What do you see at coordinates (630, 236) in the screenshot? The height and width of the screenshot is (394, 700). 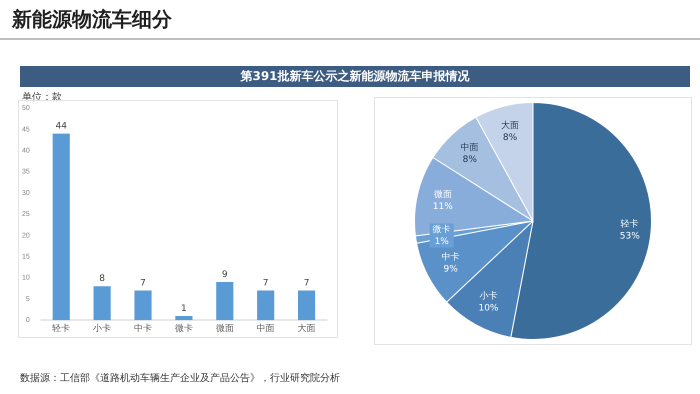 I see `data-label: 53%` at bounding box center [630, 236].